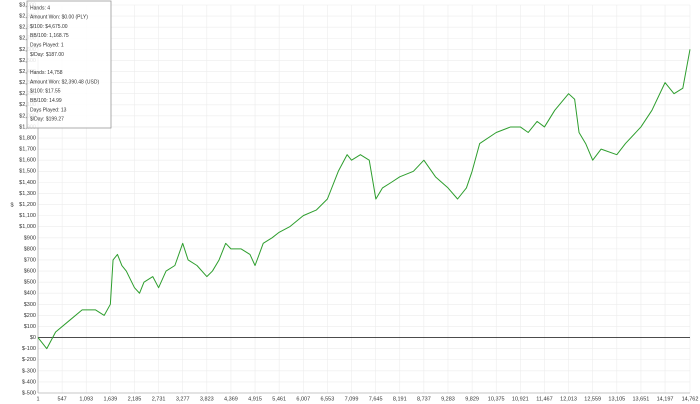 The image size is (700, 404). Describe the element at coordinates (376, 399) in the screenshot. I see `x-tick-label: 7,645` at that location.